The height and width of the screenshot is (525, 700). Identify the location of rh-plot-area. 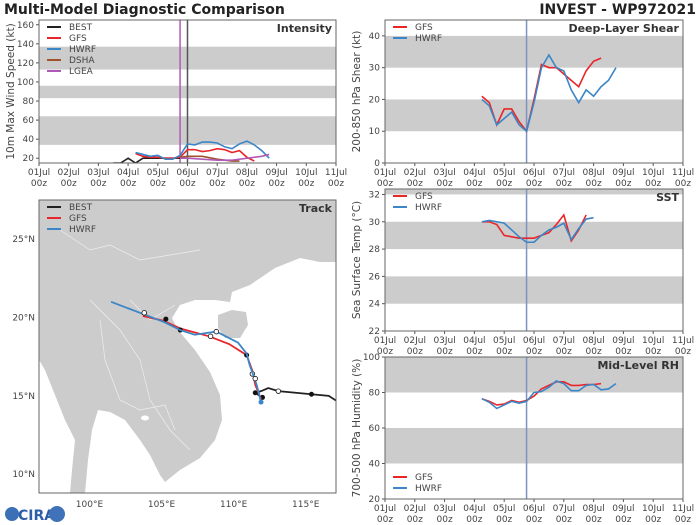
(534, 428).